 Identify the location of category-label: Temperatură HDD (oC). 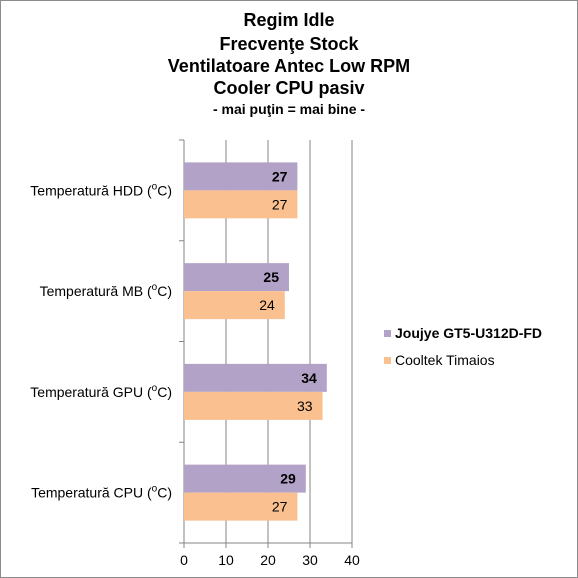
(101, 189).